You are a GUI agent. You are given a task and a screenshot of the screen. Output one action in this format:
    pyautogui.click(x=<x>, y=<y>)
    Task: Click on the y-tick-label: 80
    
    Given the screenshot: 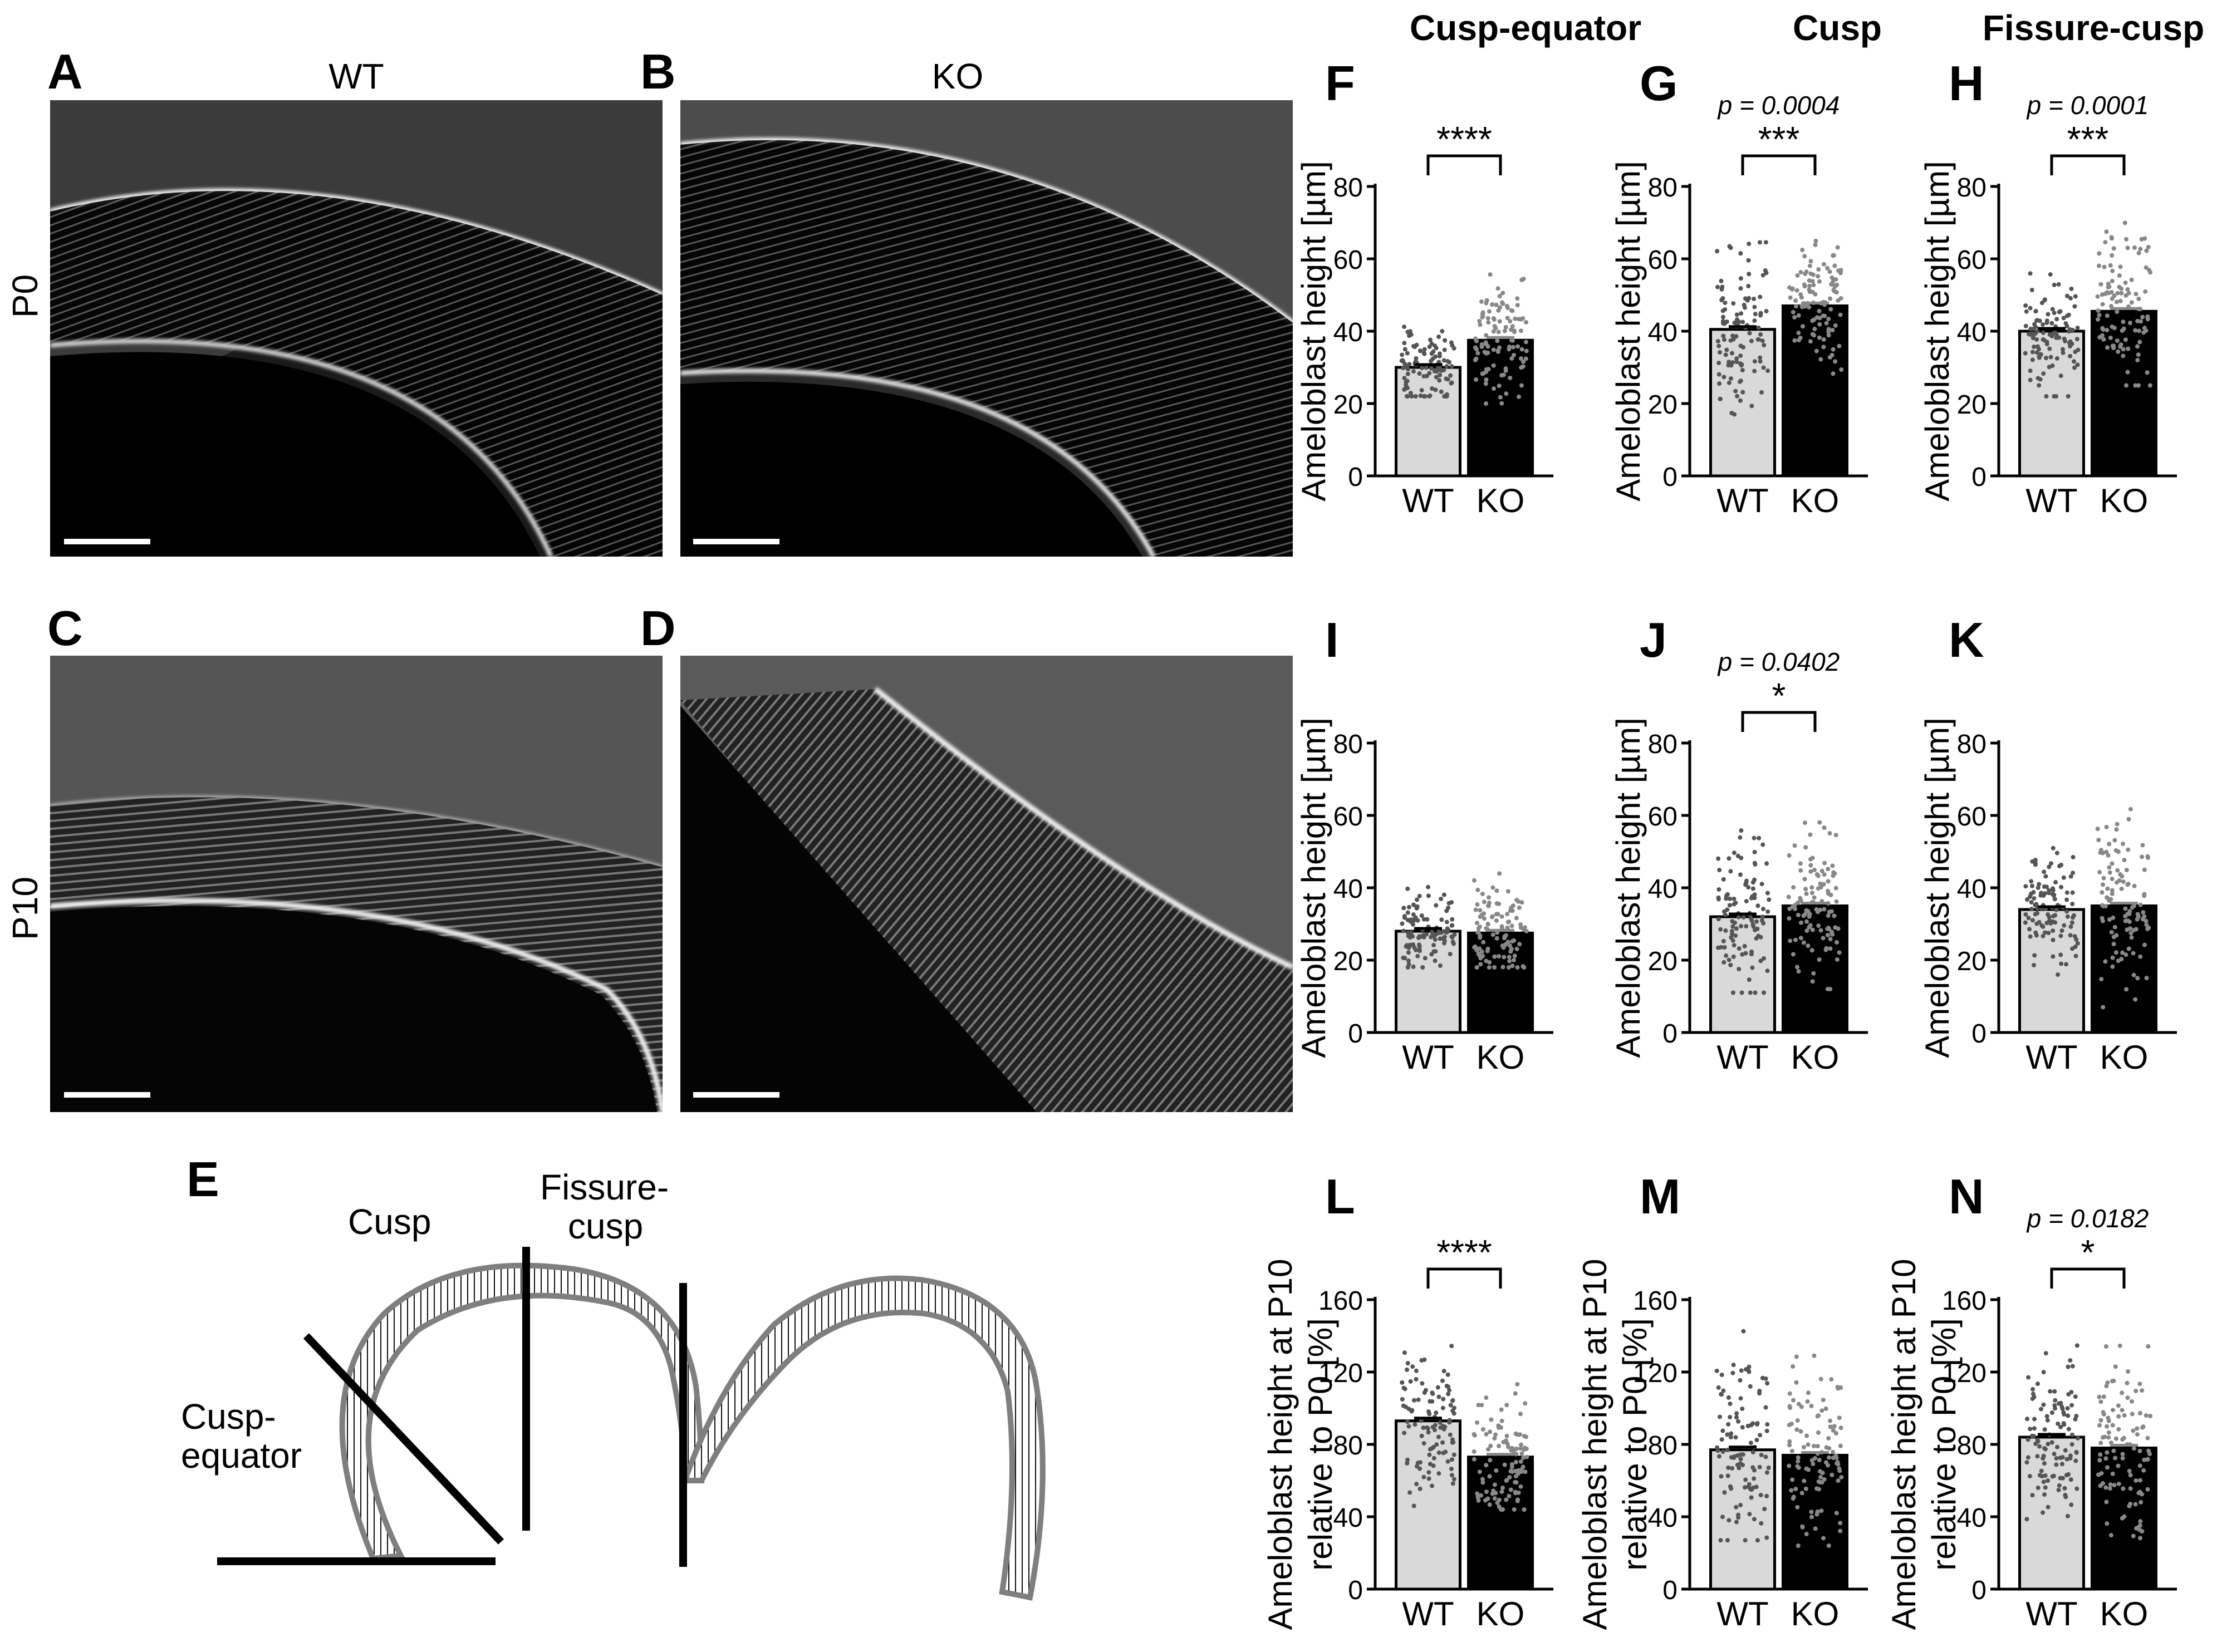 What is the action you would take?
    pyautogui.click(x=1663, y=745)
    